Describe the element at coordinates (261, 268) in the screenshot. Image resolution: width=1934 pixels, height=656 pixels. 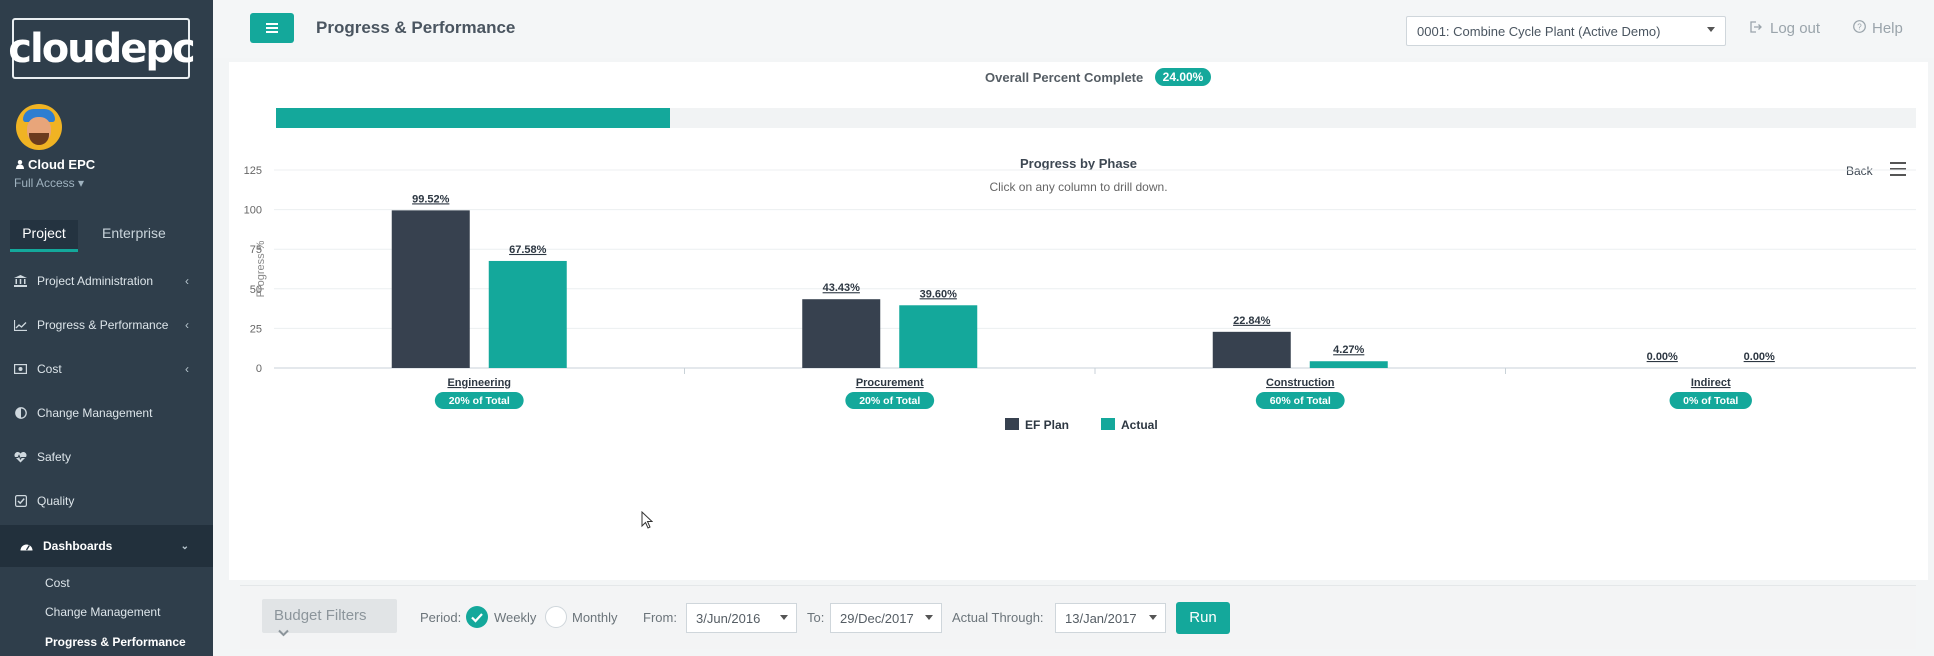
I see `y-axis-label: Progress %` at that location.